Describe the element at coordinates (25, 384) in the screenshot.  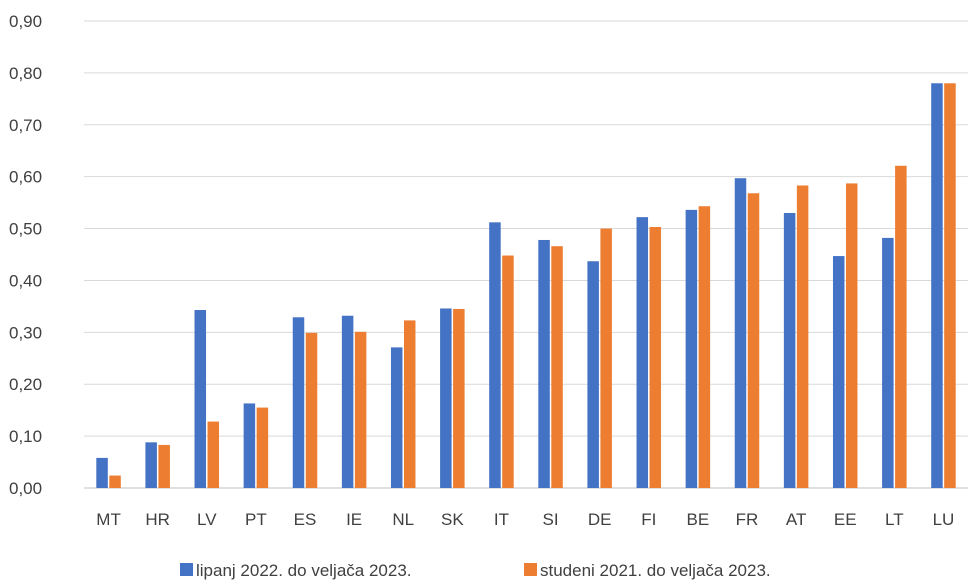
I see `y-tick-label: 0,20` at that location.